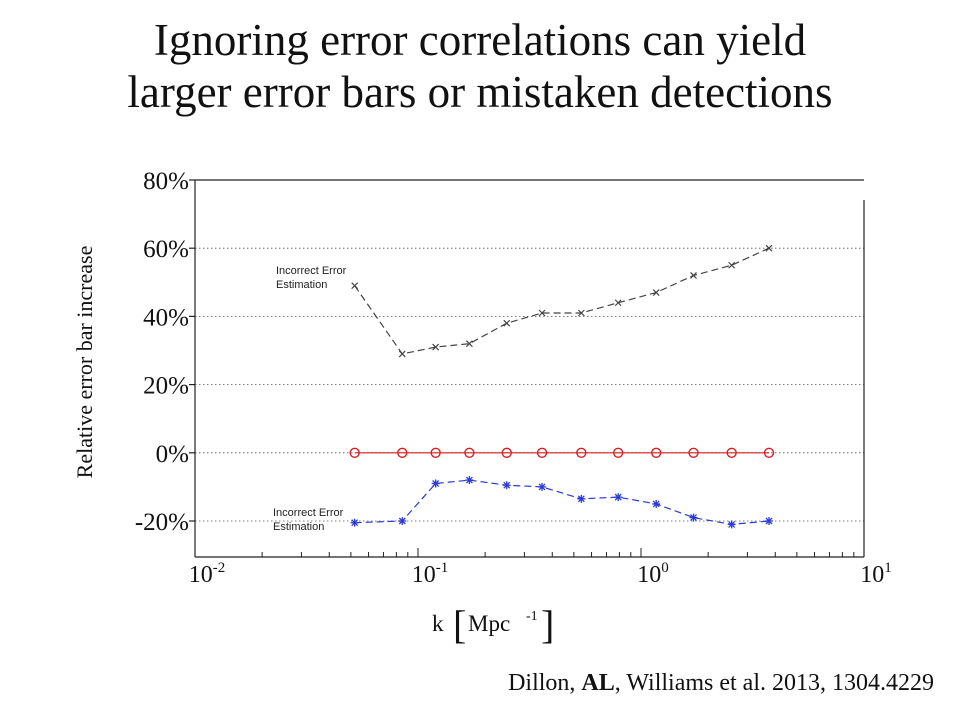 The width and height of the screenshot is (960, 720). Describe the element at coordinates (84, 362) in the screenshot. I see `y-axis-label: Relative error bar increase` at that location.